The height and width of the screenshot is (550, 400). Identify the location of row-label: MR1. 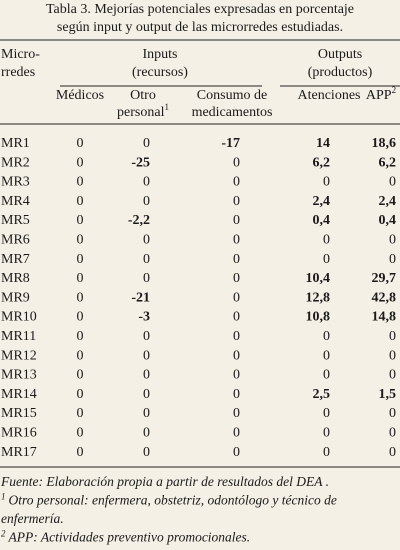
(15, 143).